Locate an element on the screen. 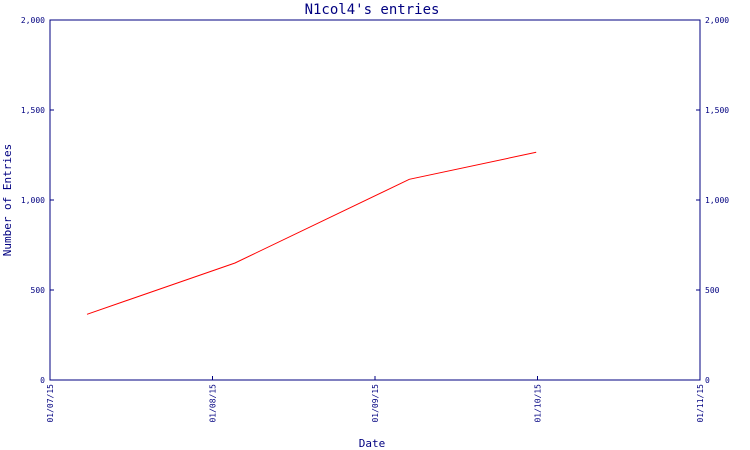  y-tick-label-right: 500 is located at coordinates (712, 290).